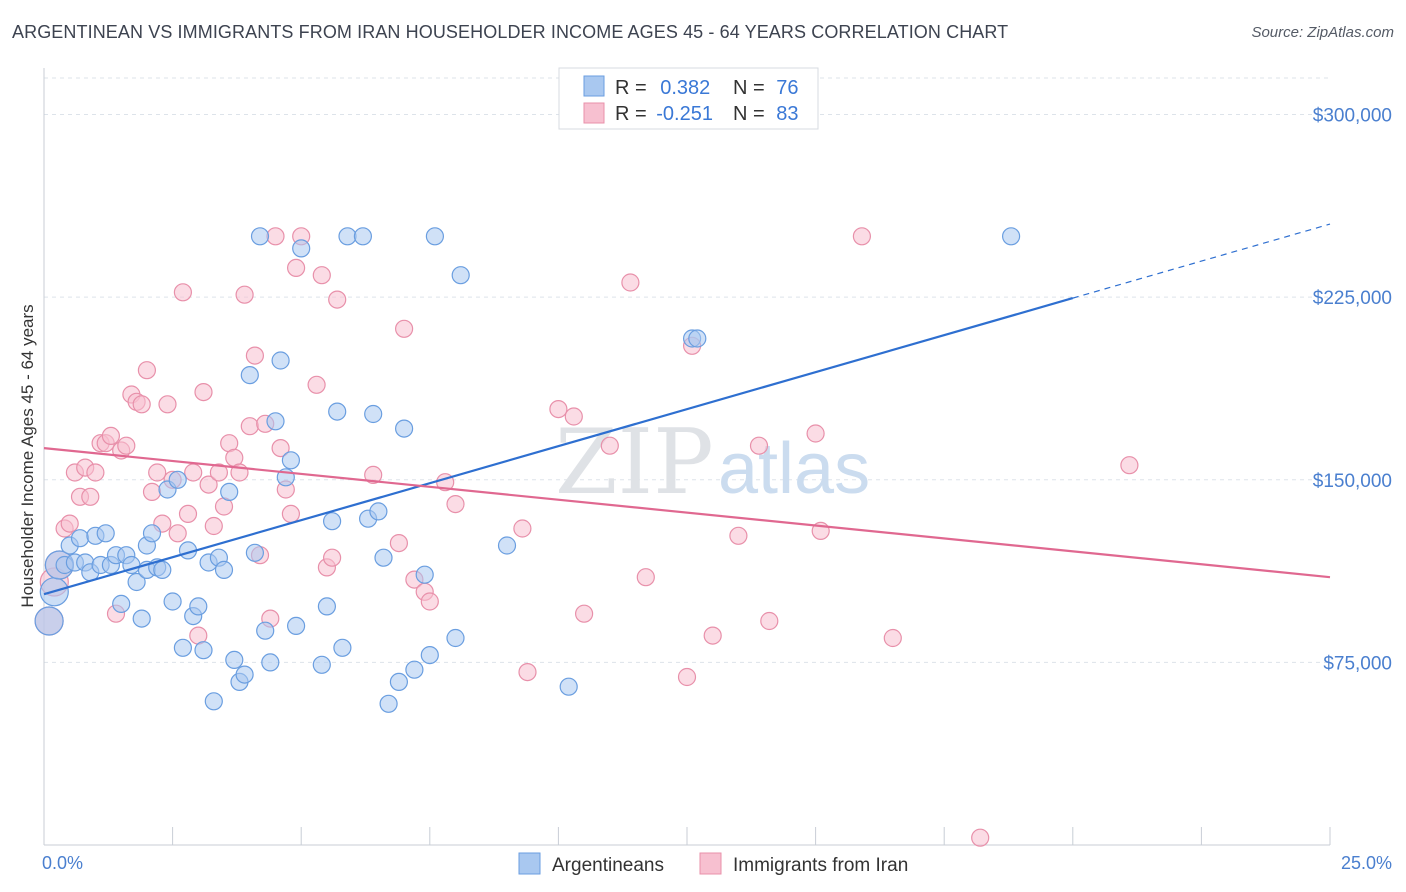  What do you see at coordinates (1352, 298) in the screenshot?
I see `y-tick-label: $225,000` at bounding box center [1352, 298].